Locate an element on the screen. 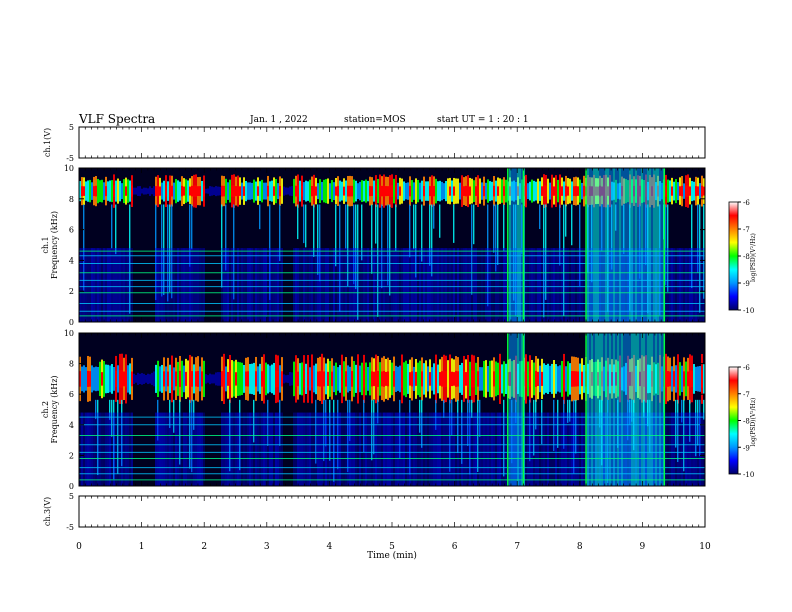 This screenshot has height=612, width=792. y-axis-label: ch.2 is located at coordinates (45, 409).